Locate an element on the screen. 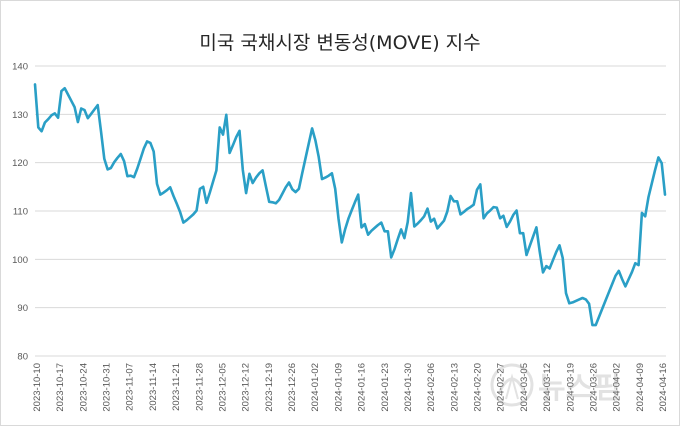  y-tick-label: 140 is located at coordinates (20, 67).